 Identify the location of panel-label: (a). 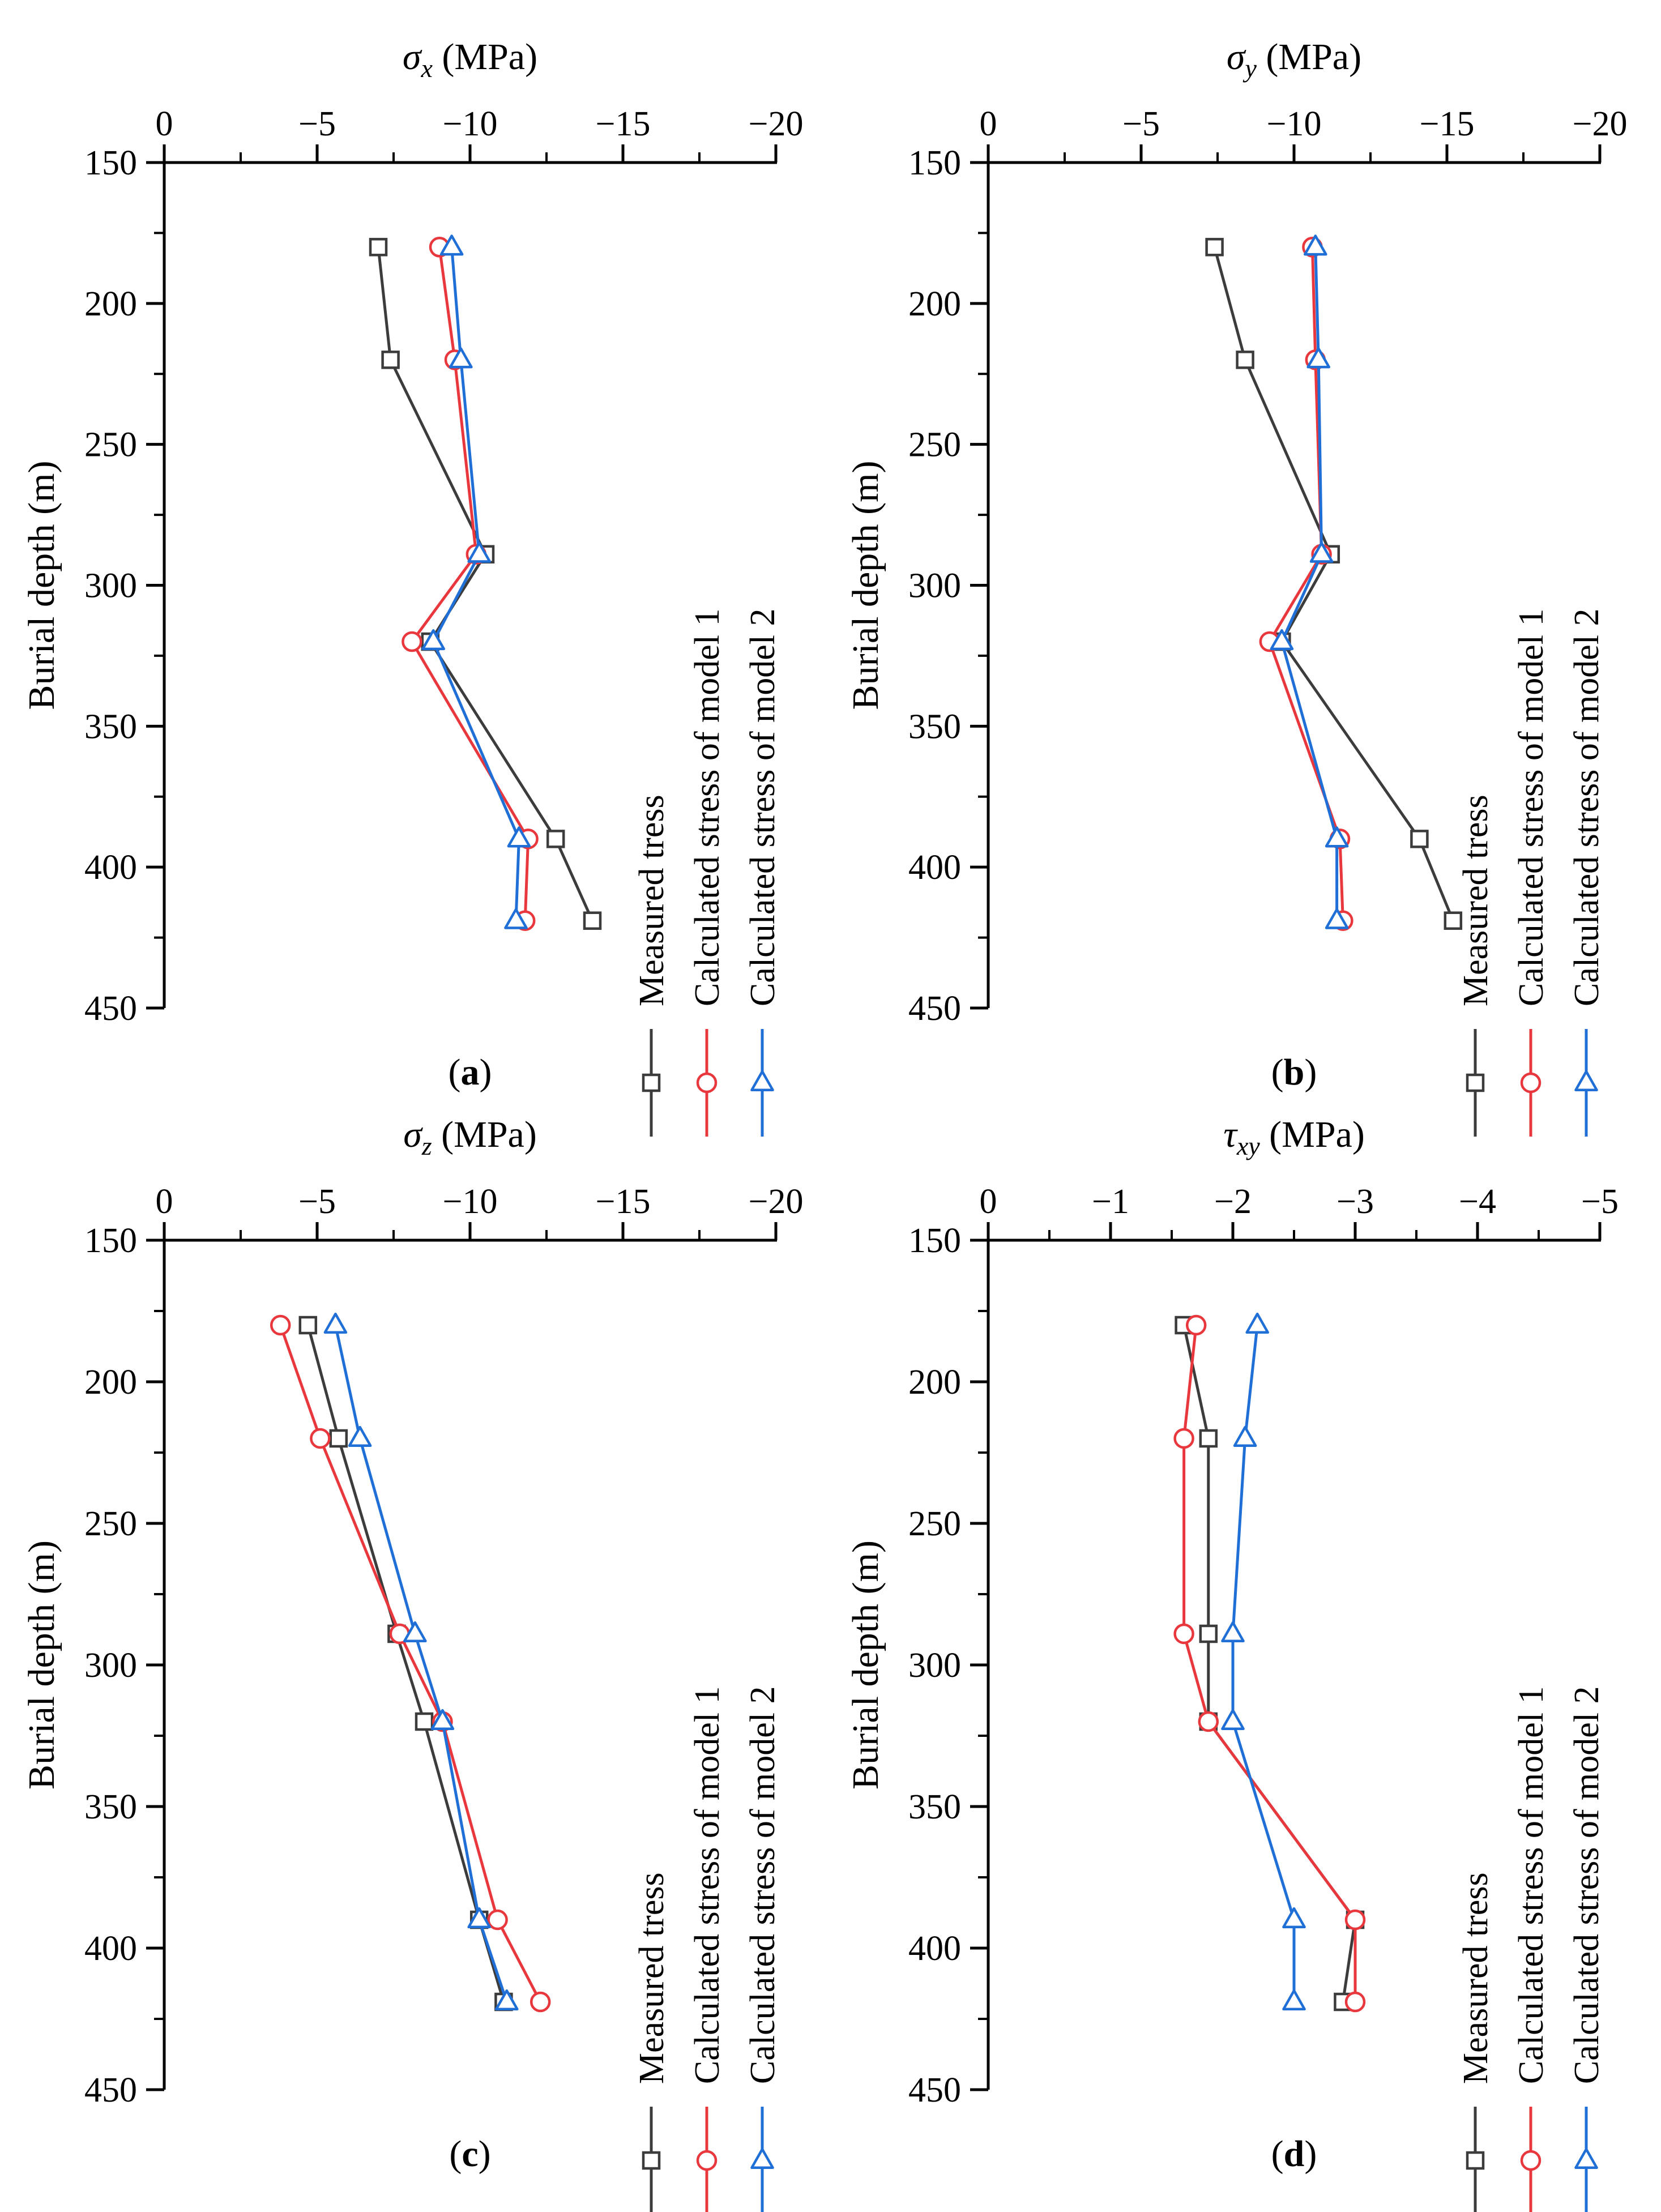
(471, 1072).